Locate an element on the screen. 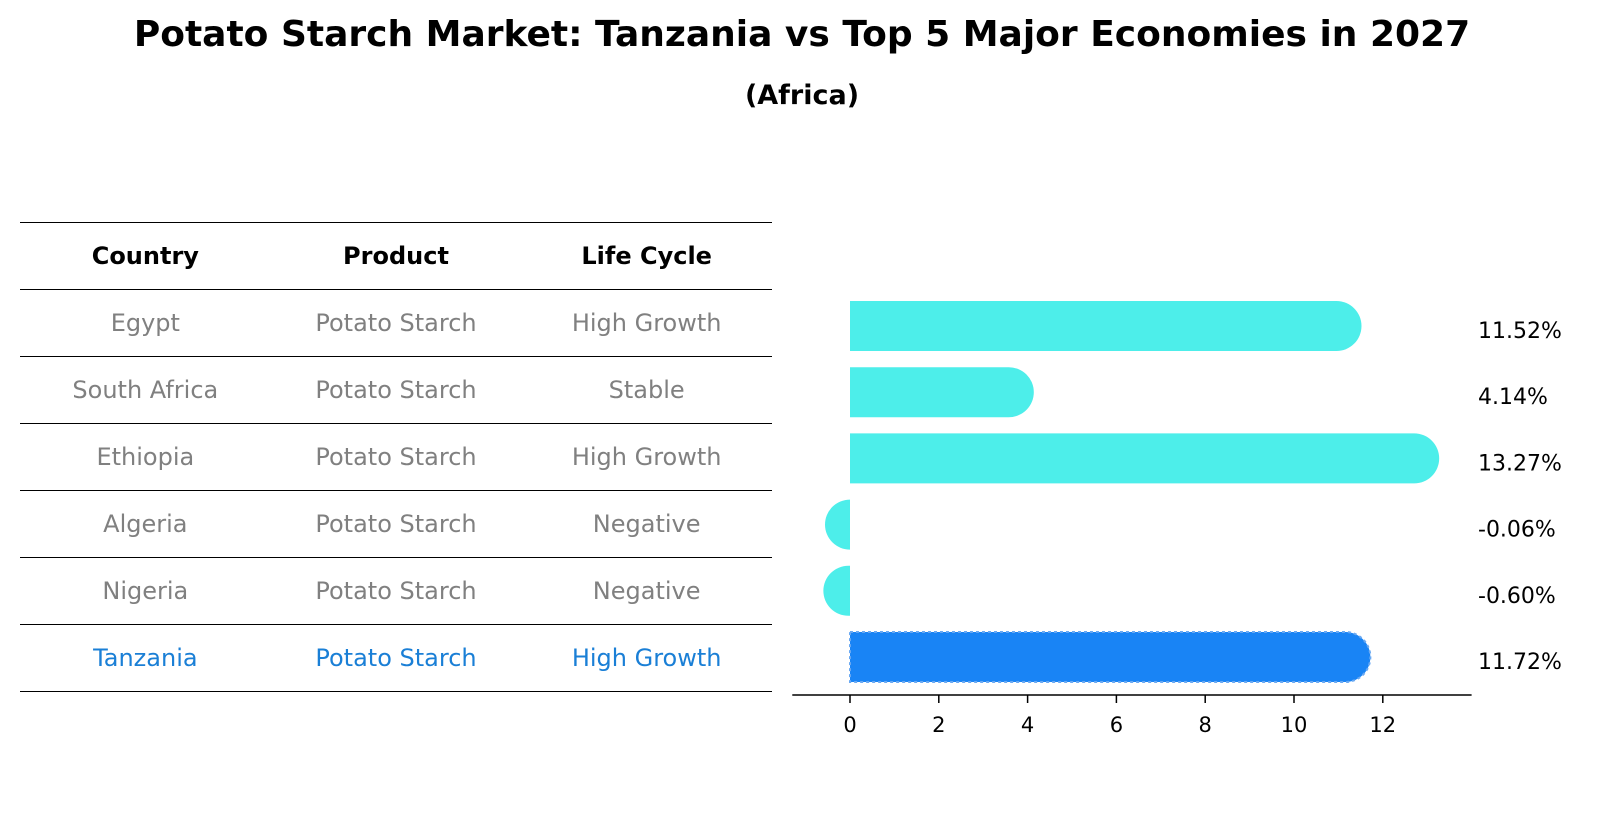  table-row: Nigeria Potato Starch Negative is located at coordinates (396, 591).